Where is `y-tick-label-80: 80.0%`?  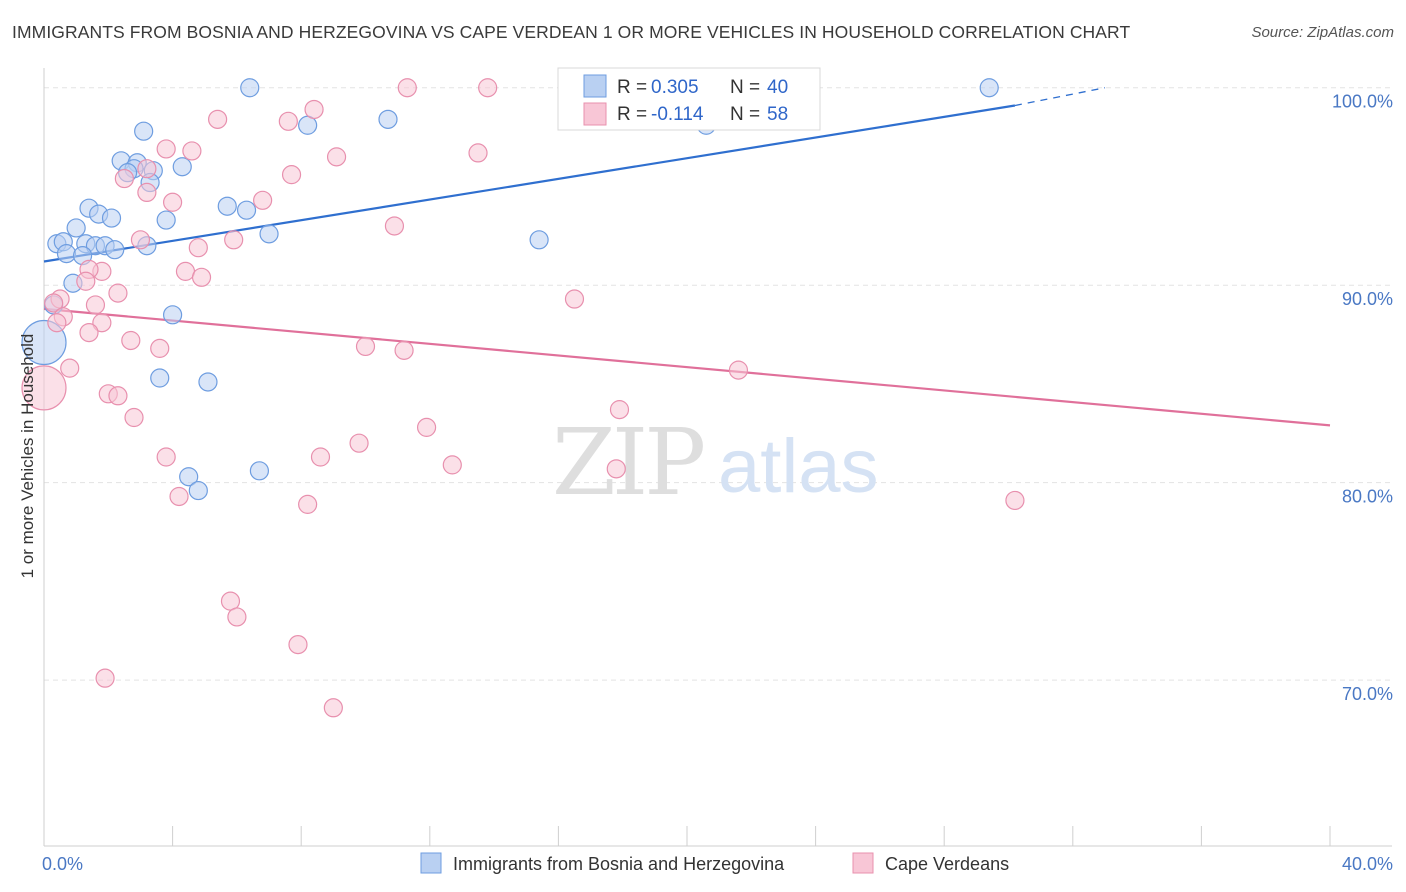 y-tick-label-80: 80.0% is located at coordinates (1367, 497).